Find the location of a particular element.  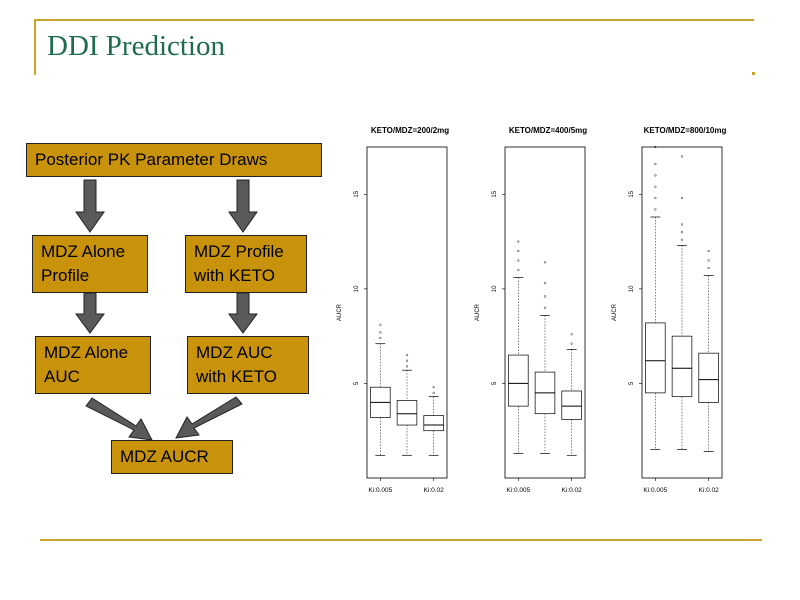

title-rule-left is located at coordinates (35, 47).